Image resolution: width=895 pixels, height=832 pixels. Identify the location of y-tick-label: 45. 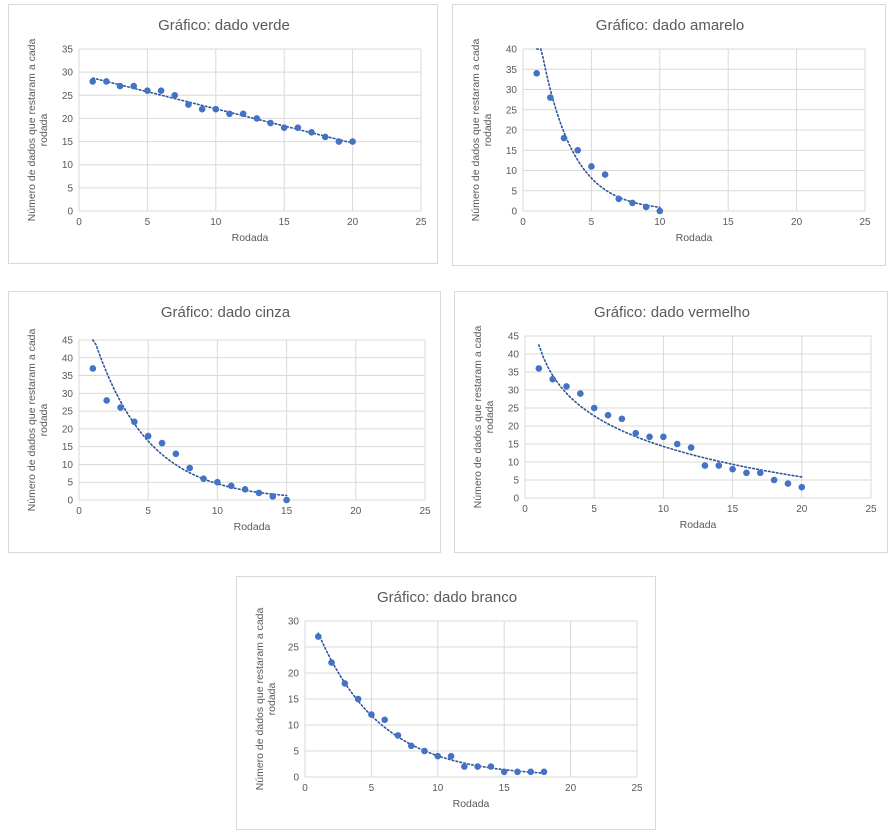
(514, 337).